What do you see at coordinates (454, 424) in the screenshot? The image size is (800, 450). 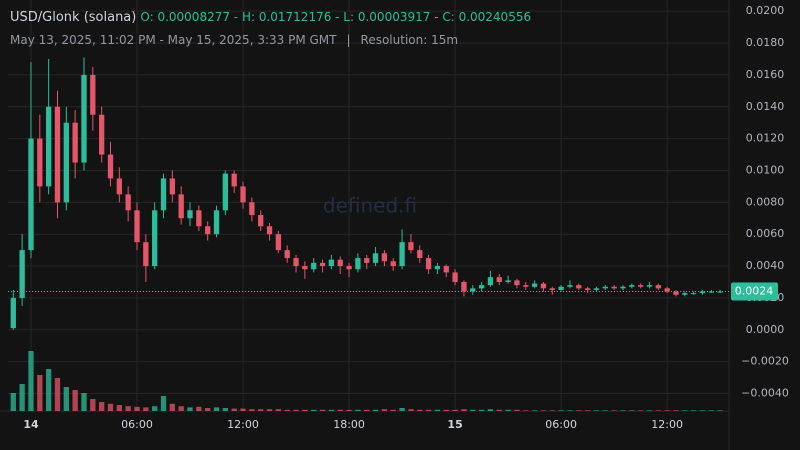 I see `x-tick-label: 15` at bounding box center [454, 424].